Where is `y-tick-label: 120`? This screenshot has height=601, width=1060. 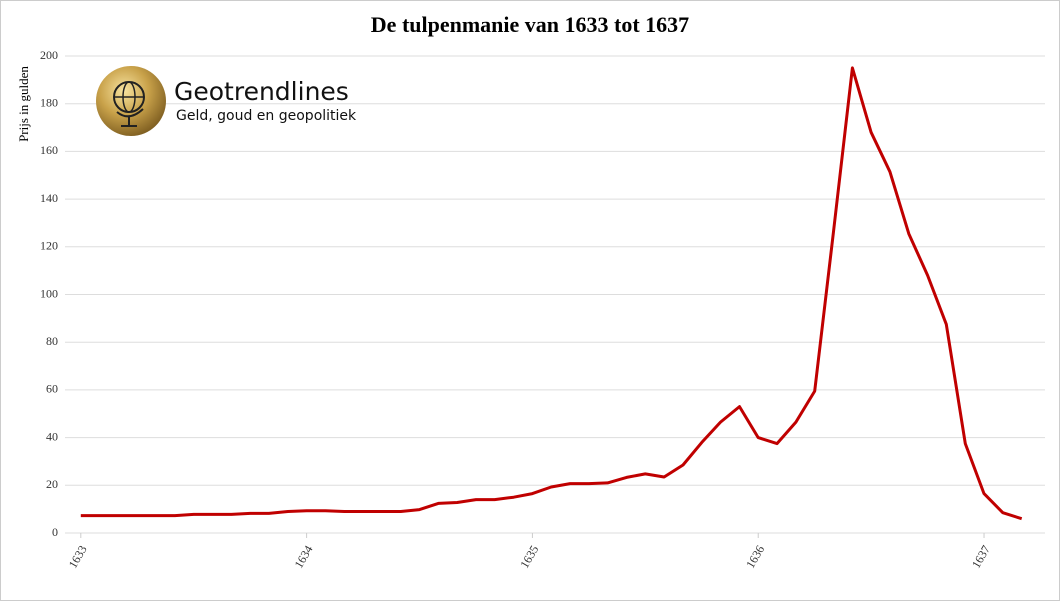
y-tick-label: 120 is located at coordinates (49, 246).